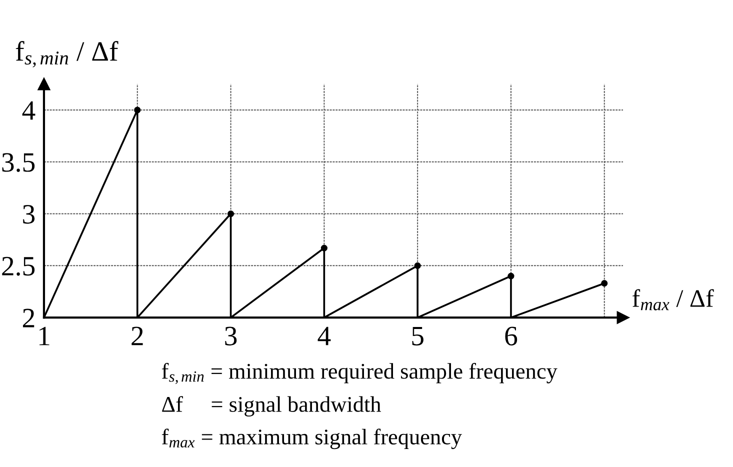  What do you see at coordinates (418, 336) in the screenshot?
I see `x-tick-label: 5` at bounding box center [418, 336].